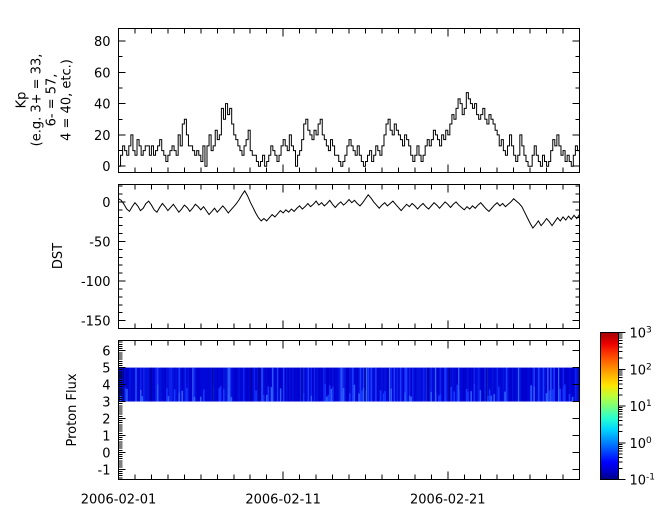 The height and width of the screenshot is (523, 665). I want to click on kp-axis-title: Kp (e.g. 3+ = 33, 6- = 57, 4 = 40, etc.), so click(45, 100).